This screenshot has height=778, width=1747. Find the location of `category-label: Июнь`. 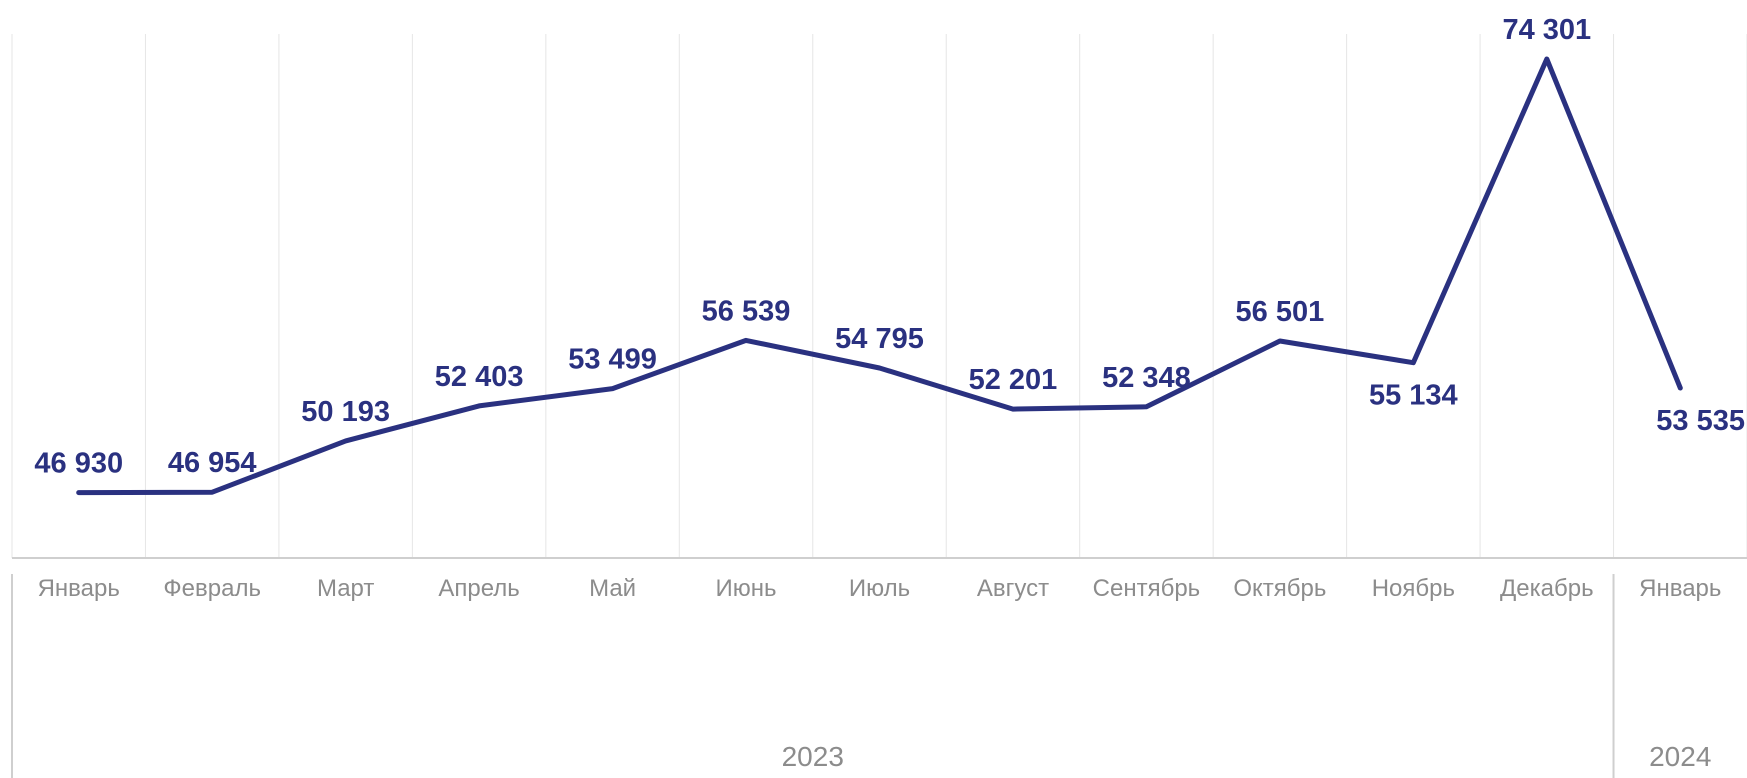

category-label: Июнь is located at coordinates (746, 588).